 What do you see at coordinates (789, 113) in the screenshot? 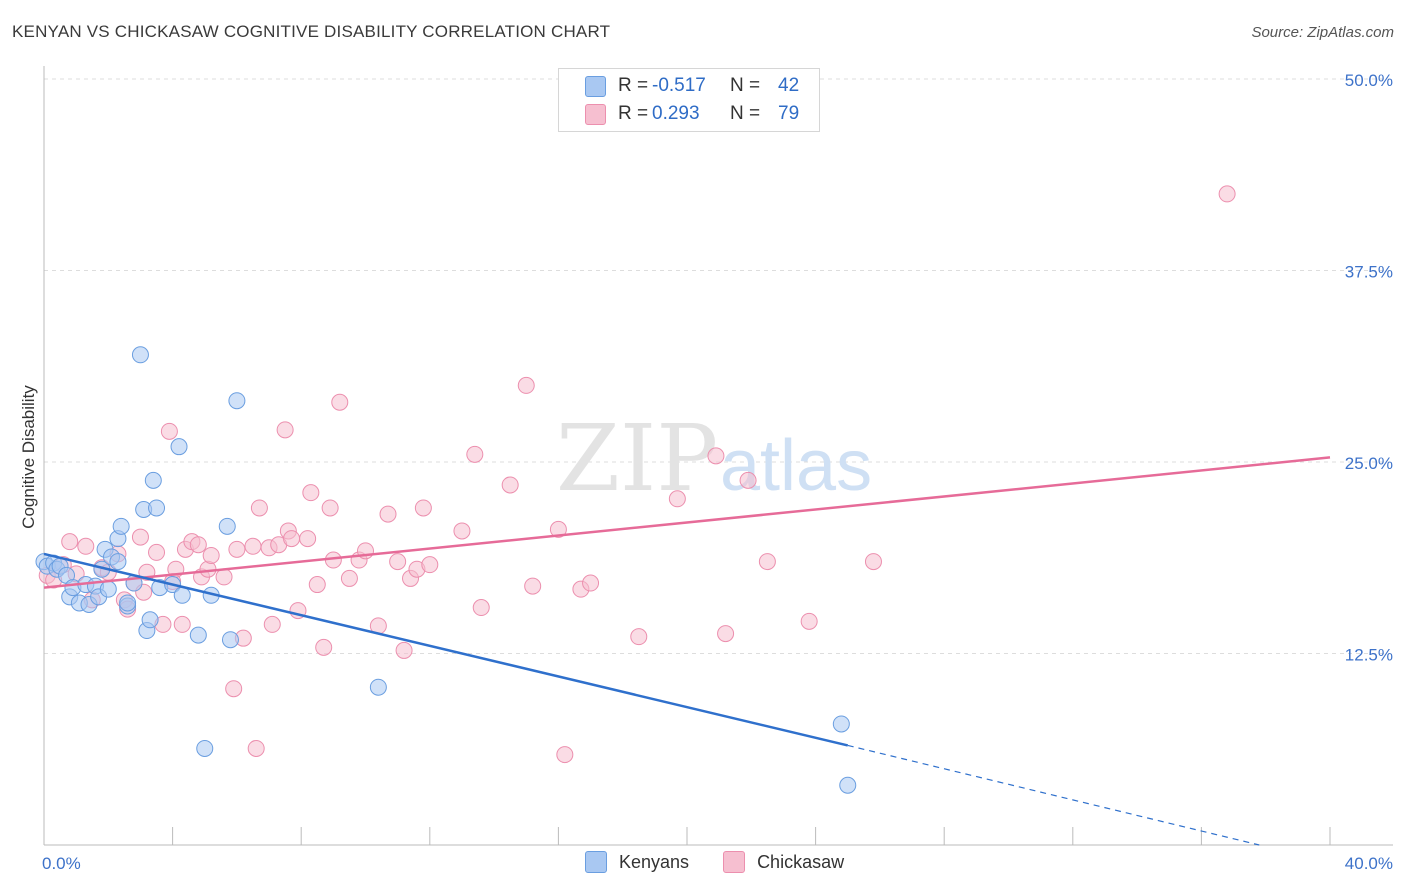
I see `n-value: 79` at bounding box center [789, 113].